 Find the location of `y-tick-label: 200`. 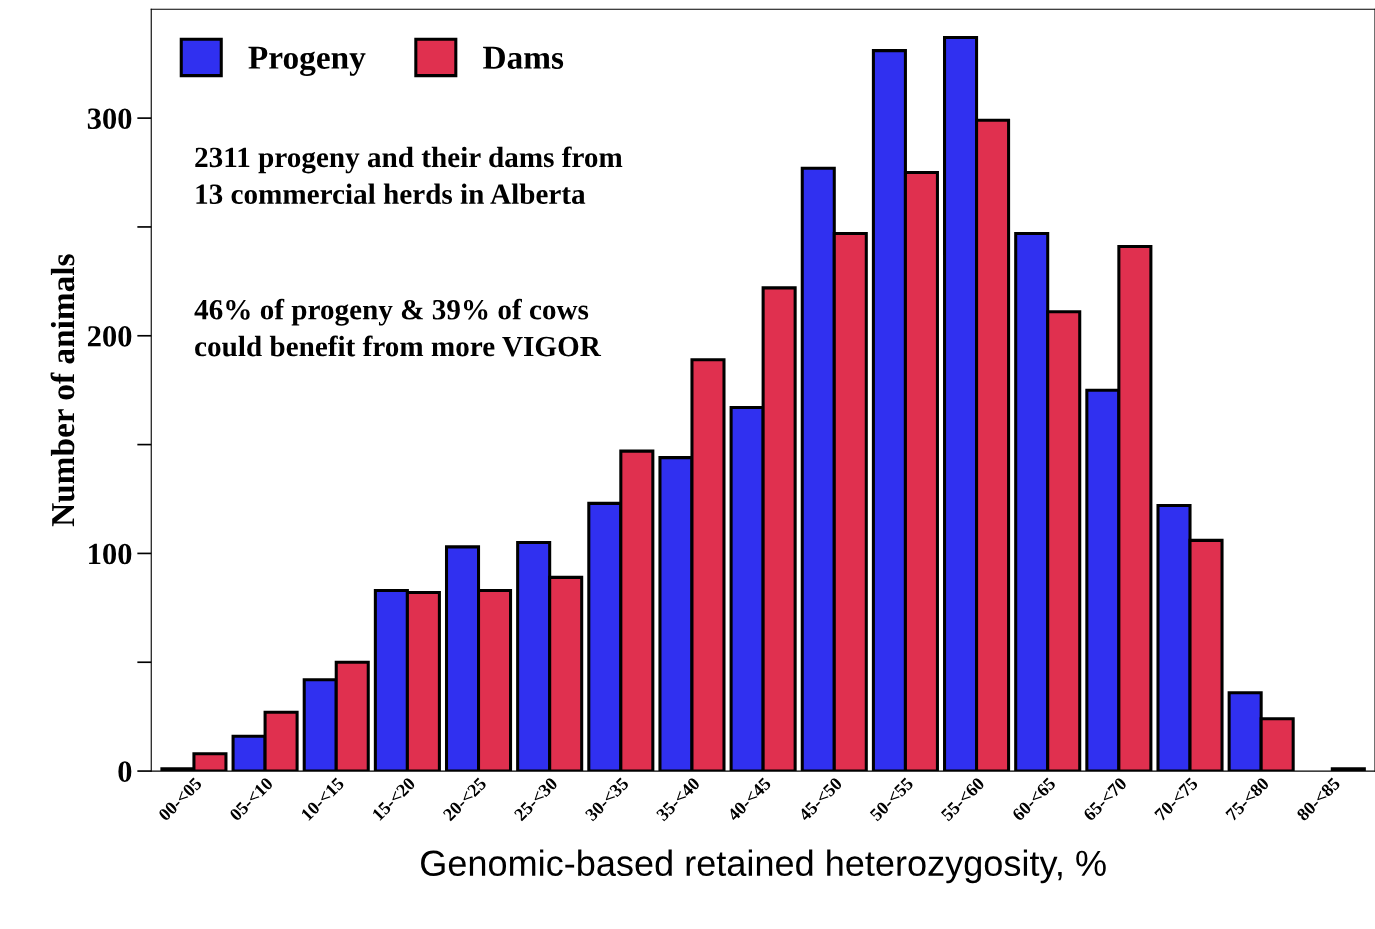

y-tick-label: 200 is located at coordinates (109, 336).